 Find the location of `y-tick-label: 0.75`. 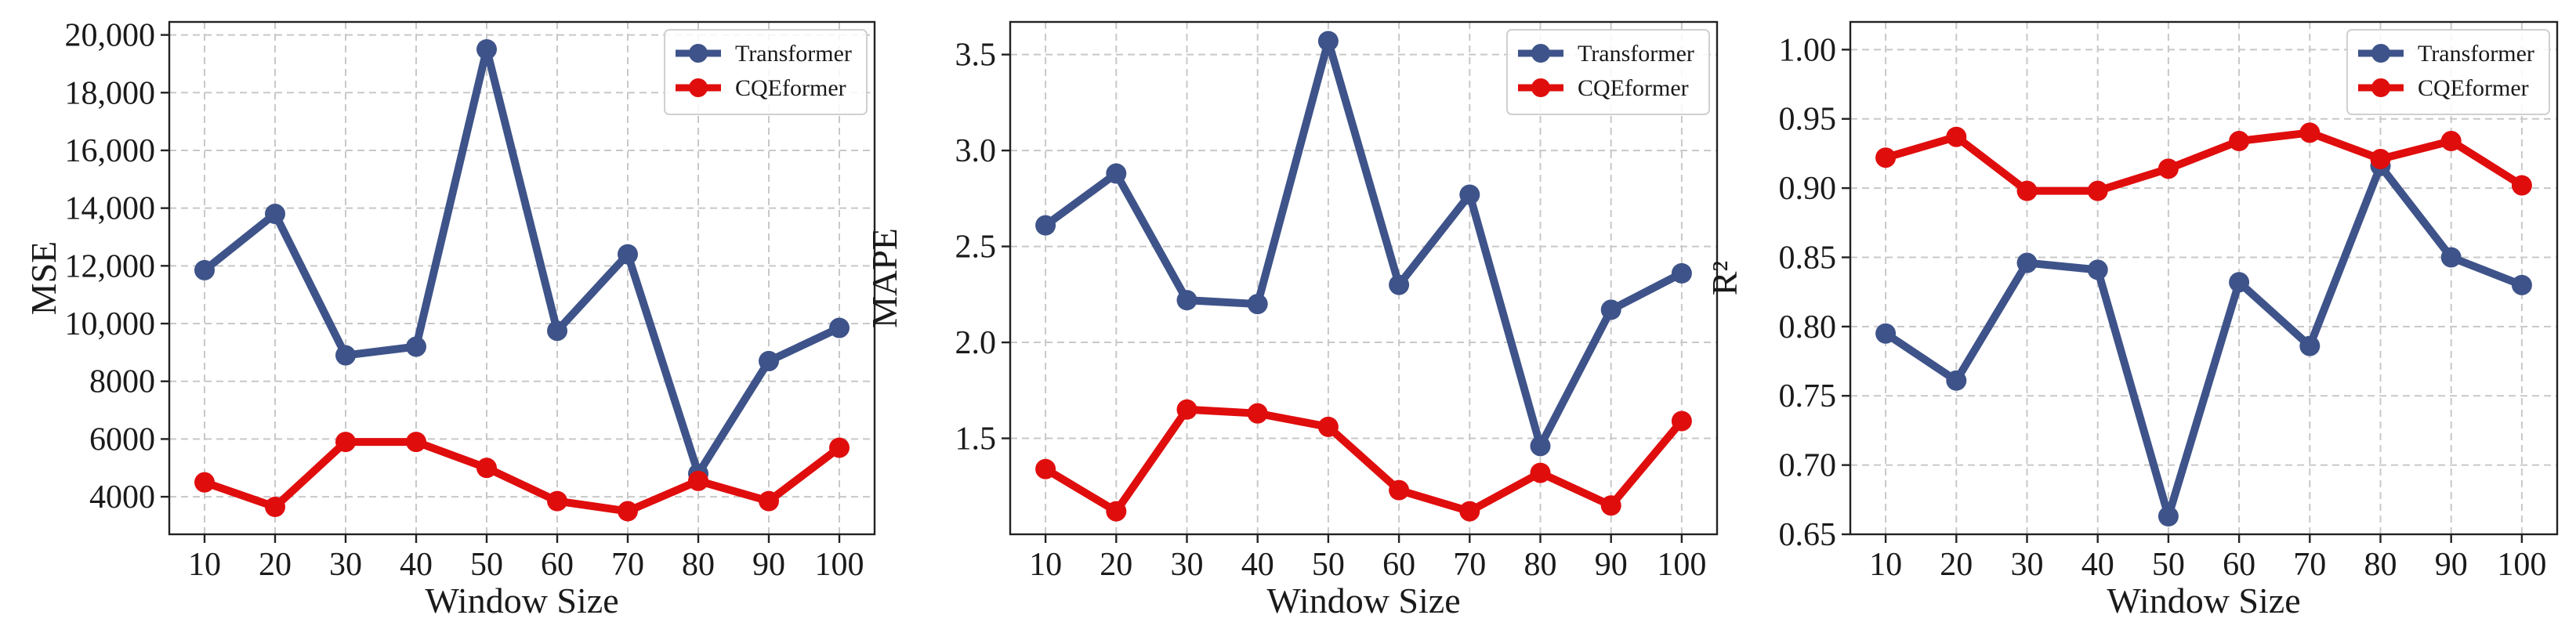

y-tick-label: 0.75 is located at coordinates (1808, 396).